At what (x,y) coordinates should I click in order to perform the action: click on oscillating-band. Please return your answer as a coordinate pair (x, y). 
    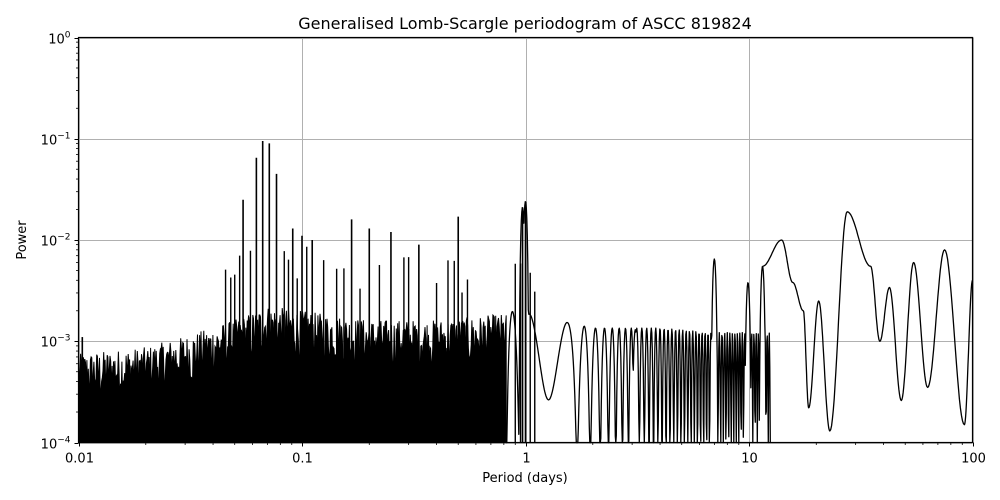
    Looking at the image, I should click on (637, 322).